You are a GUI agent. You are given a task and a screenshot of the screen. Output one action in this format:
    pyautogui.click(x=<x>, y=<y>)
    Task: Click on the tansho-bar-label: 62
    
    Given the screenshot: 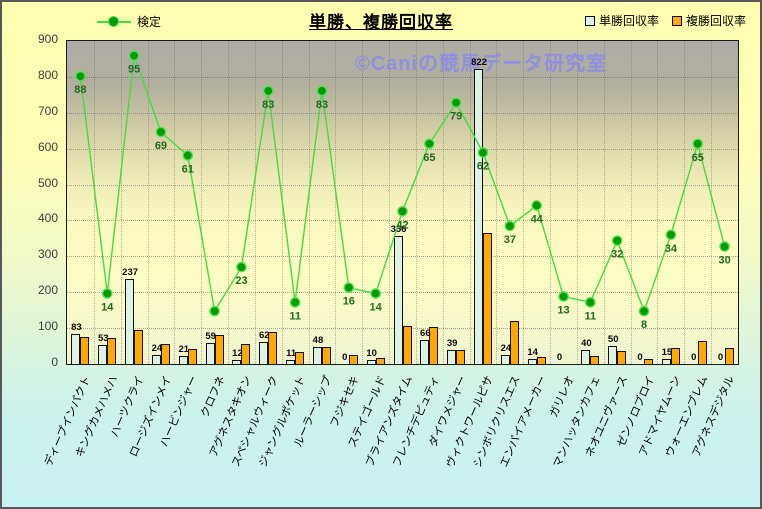 What is the action you would take?
    pyautogui.click(x=264, y=335)
    